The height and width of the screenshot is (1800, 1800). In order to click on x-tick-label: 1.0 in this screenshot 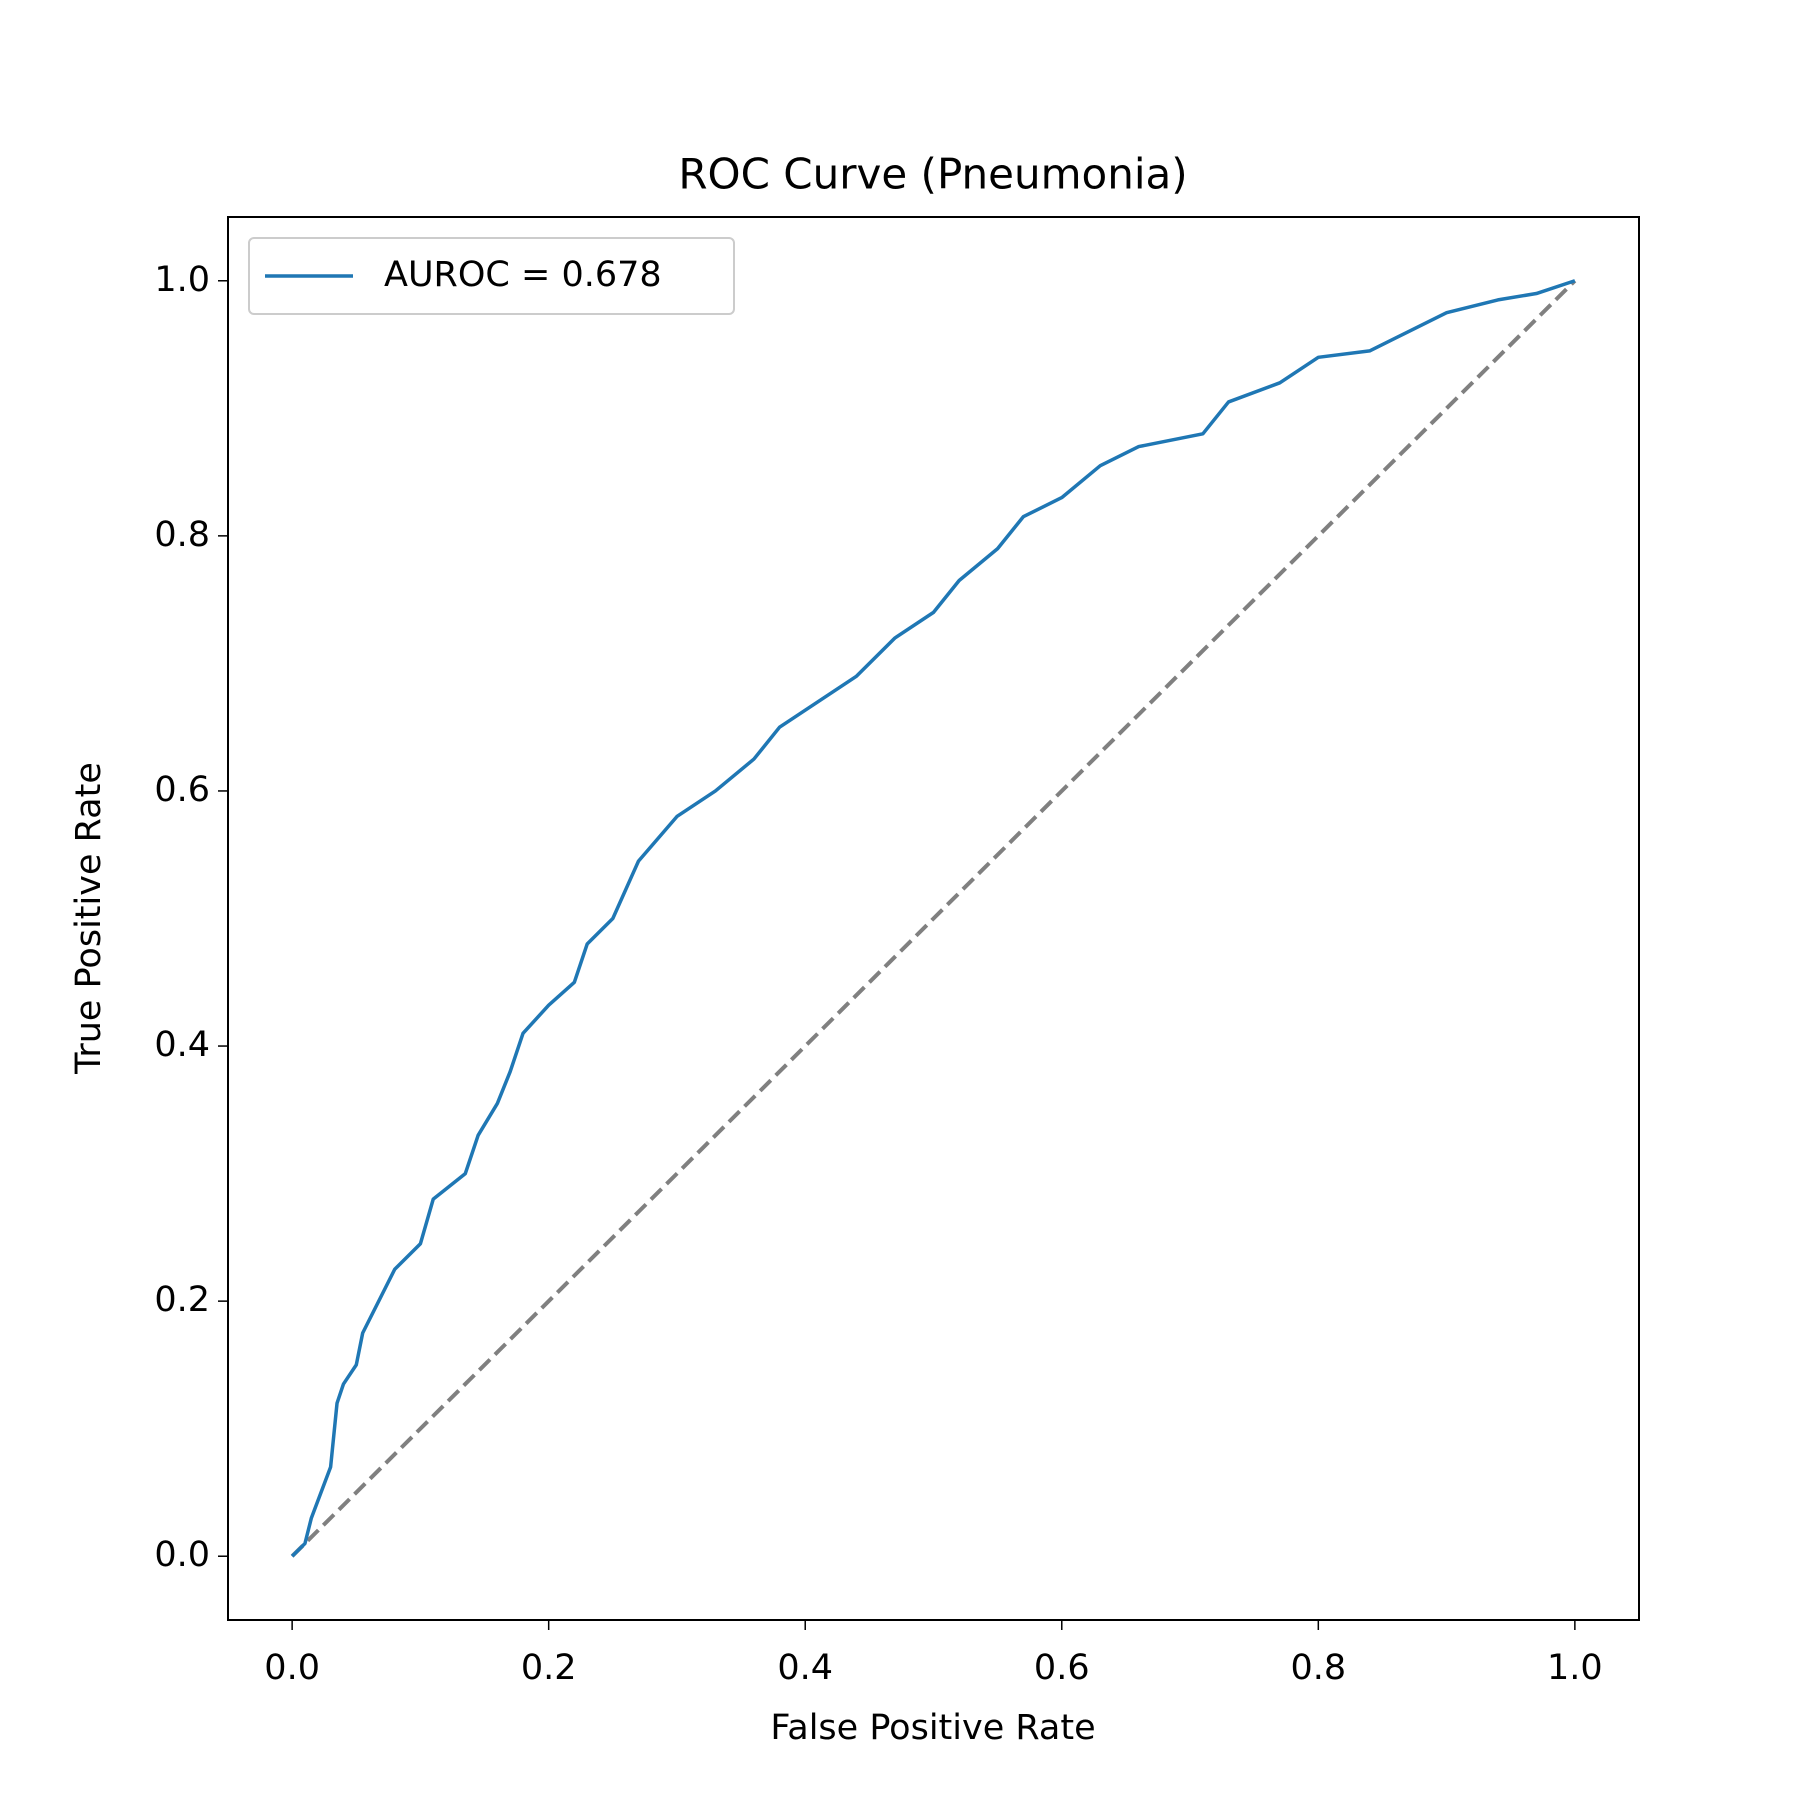, I will do `click(1575, 1668)`.